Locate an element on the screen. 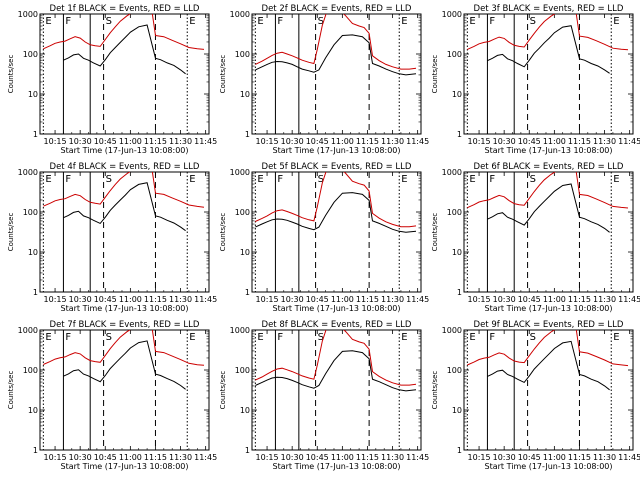 Image resolution: width=640 pixels, height=480 pixels. panel-title: Det 2f BLACK = Events, RED = LLD is located at coordinates (337, 9).